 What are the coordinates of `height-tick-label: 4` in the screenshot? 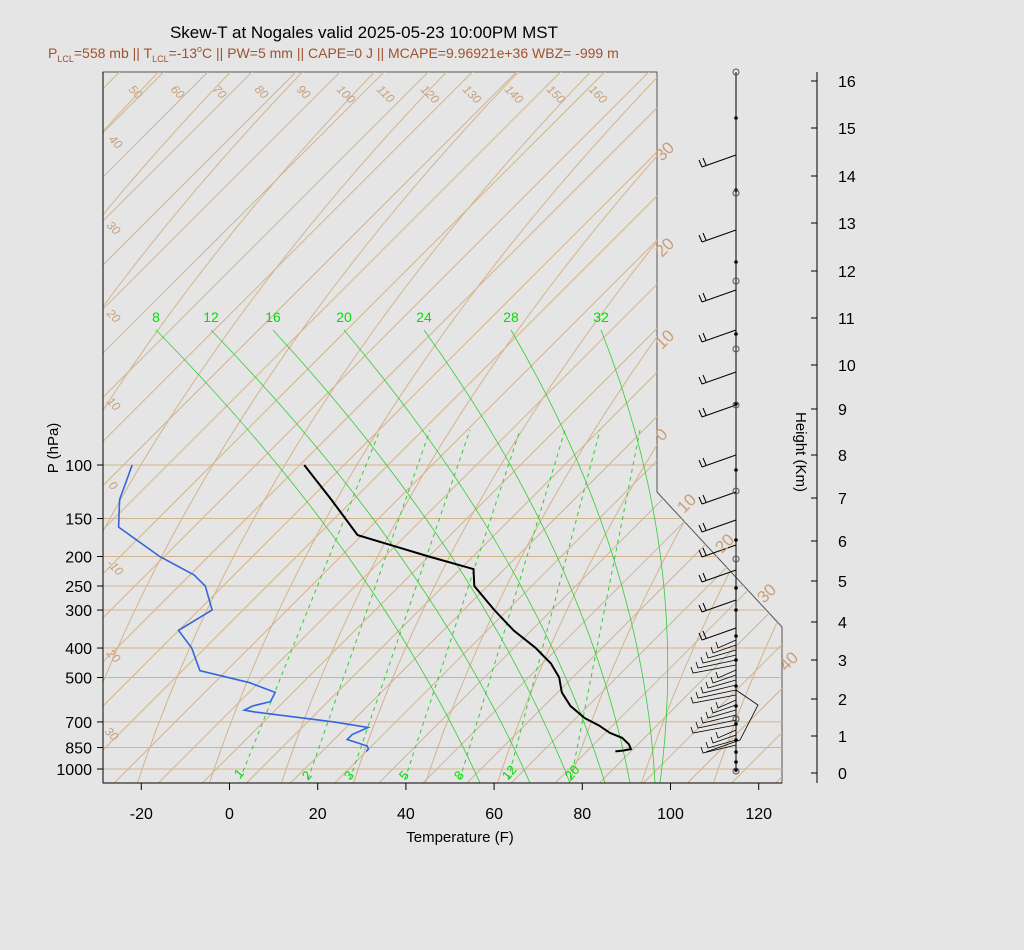 It's located at (842, 623).